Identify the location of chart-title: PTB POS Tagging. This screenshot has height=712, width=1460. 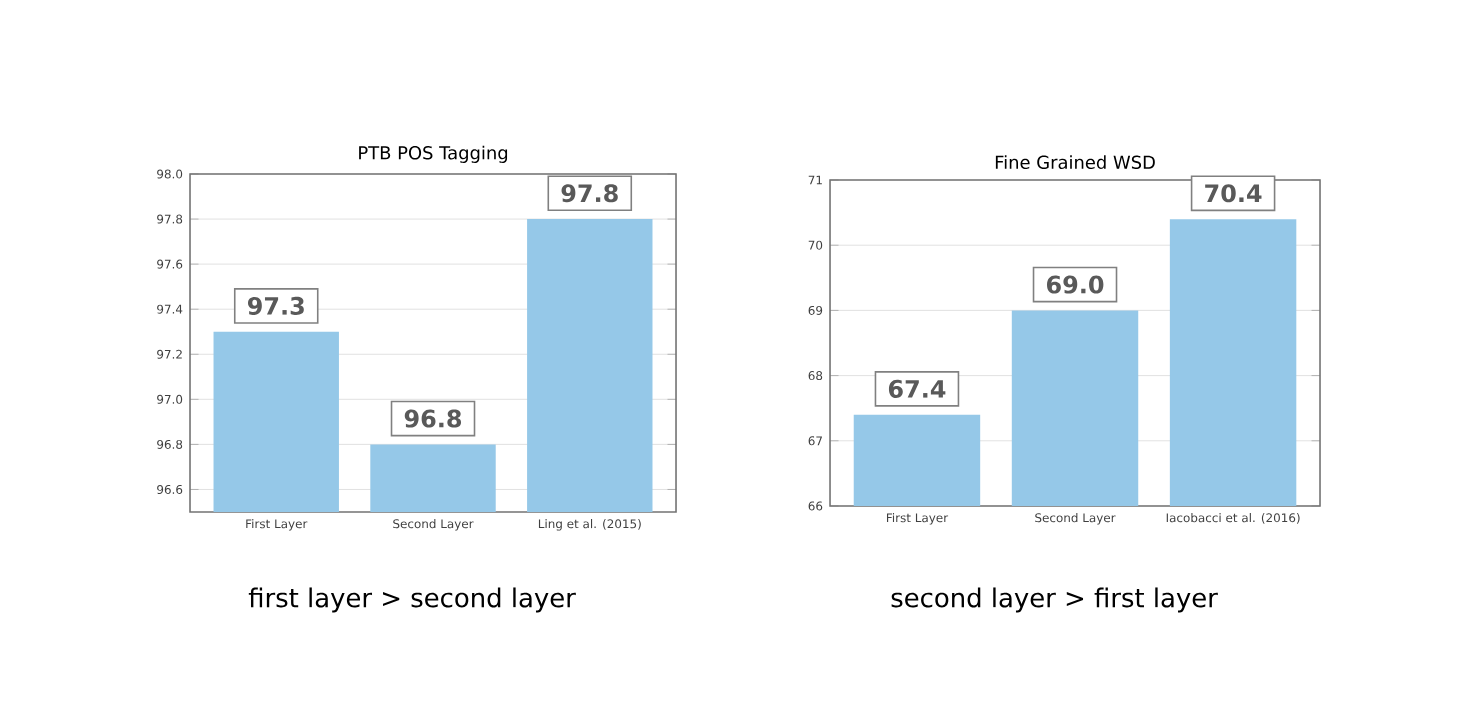
(433, 154).